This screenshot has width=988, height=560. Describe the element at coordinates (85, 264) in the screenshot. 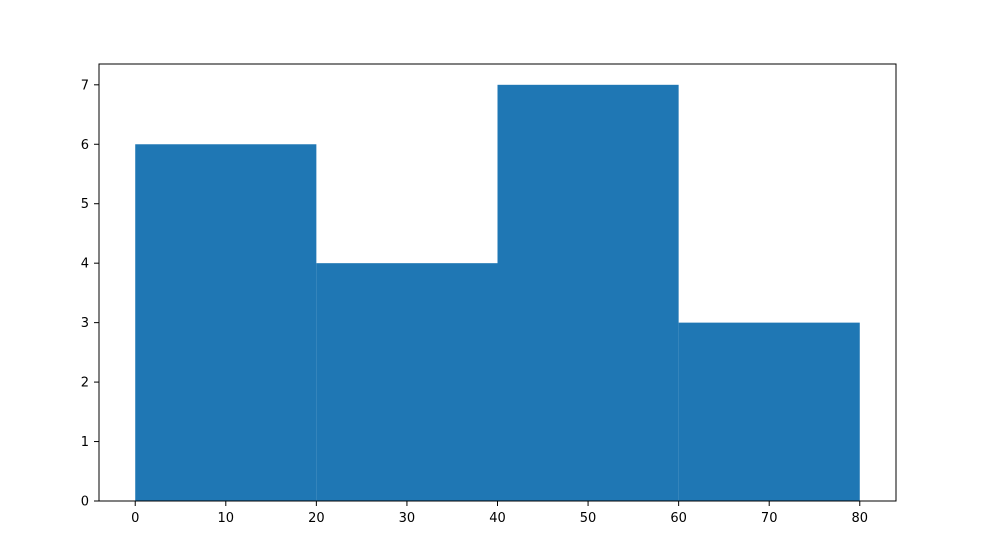

I see `y-tick-label-4: 4` at that location.